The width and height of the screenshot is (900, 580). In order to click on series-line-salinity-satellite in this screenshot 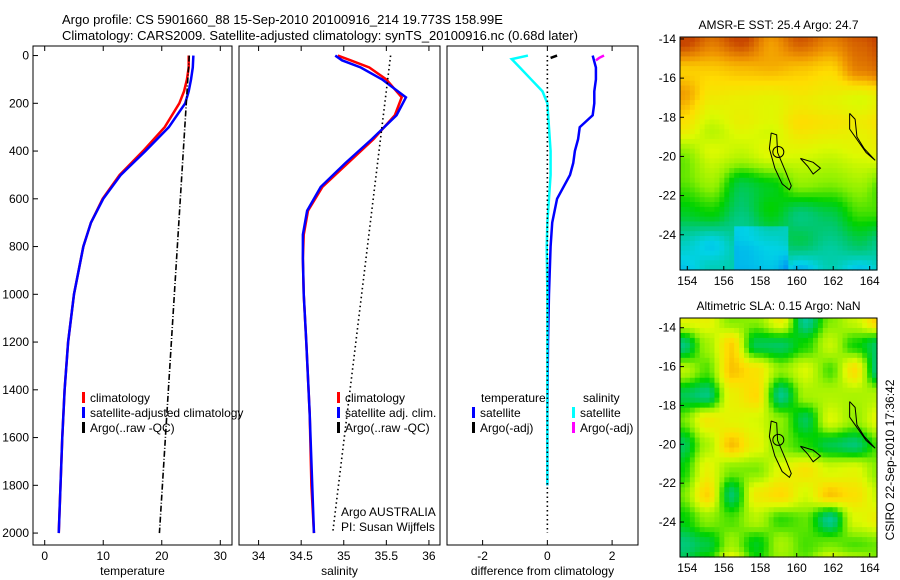, I will do `click(530, 270)`.